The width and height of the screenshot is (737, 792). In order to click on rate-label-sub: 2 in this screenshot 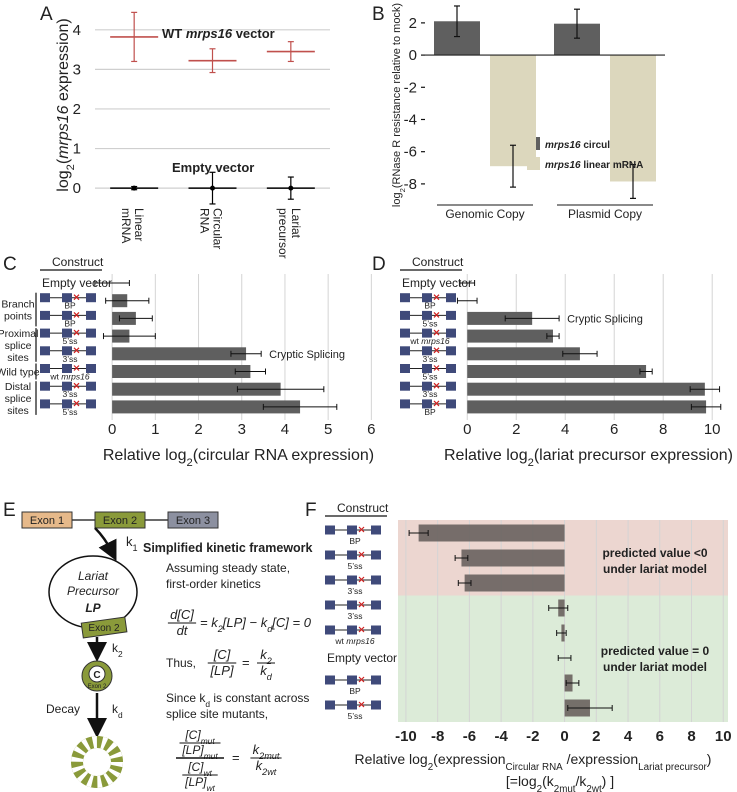, I will do `click(120, 654)`.